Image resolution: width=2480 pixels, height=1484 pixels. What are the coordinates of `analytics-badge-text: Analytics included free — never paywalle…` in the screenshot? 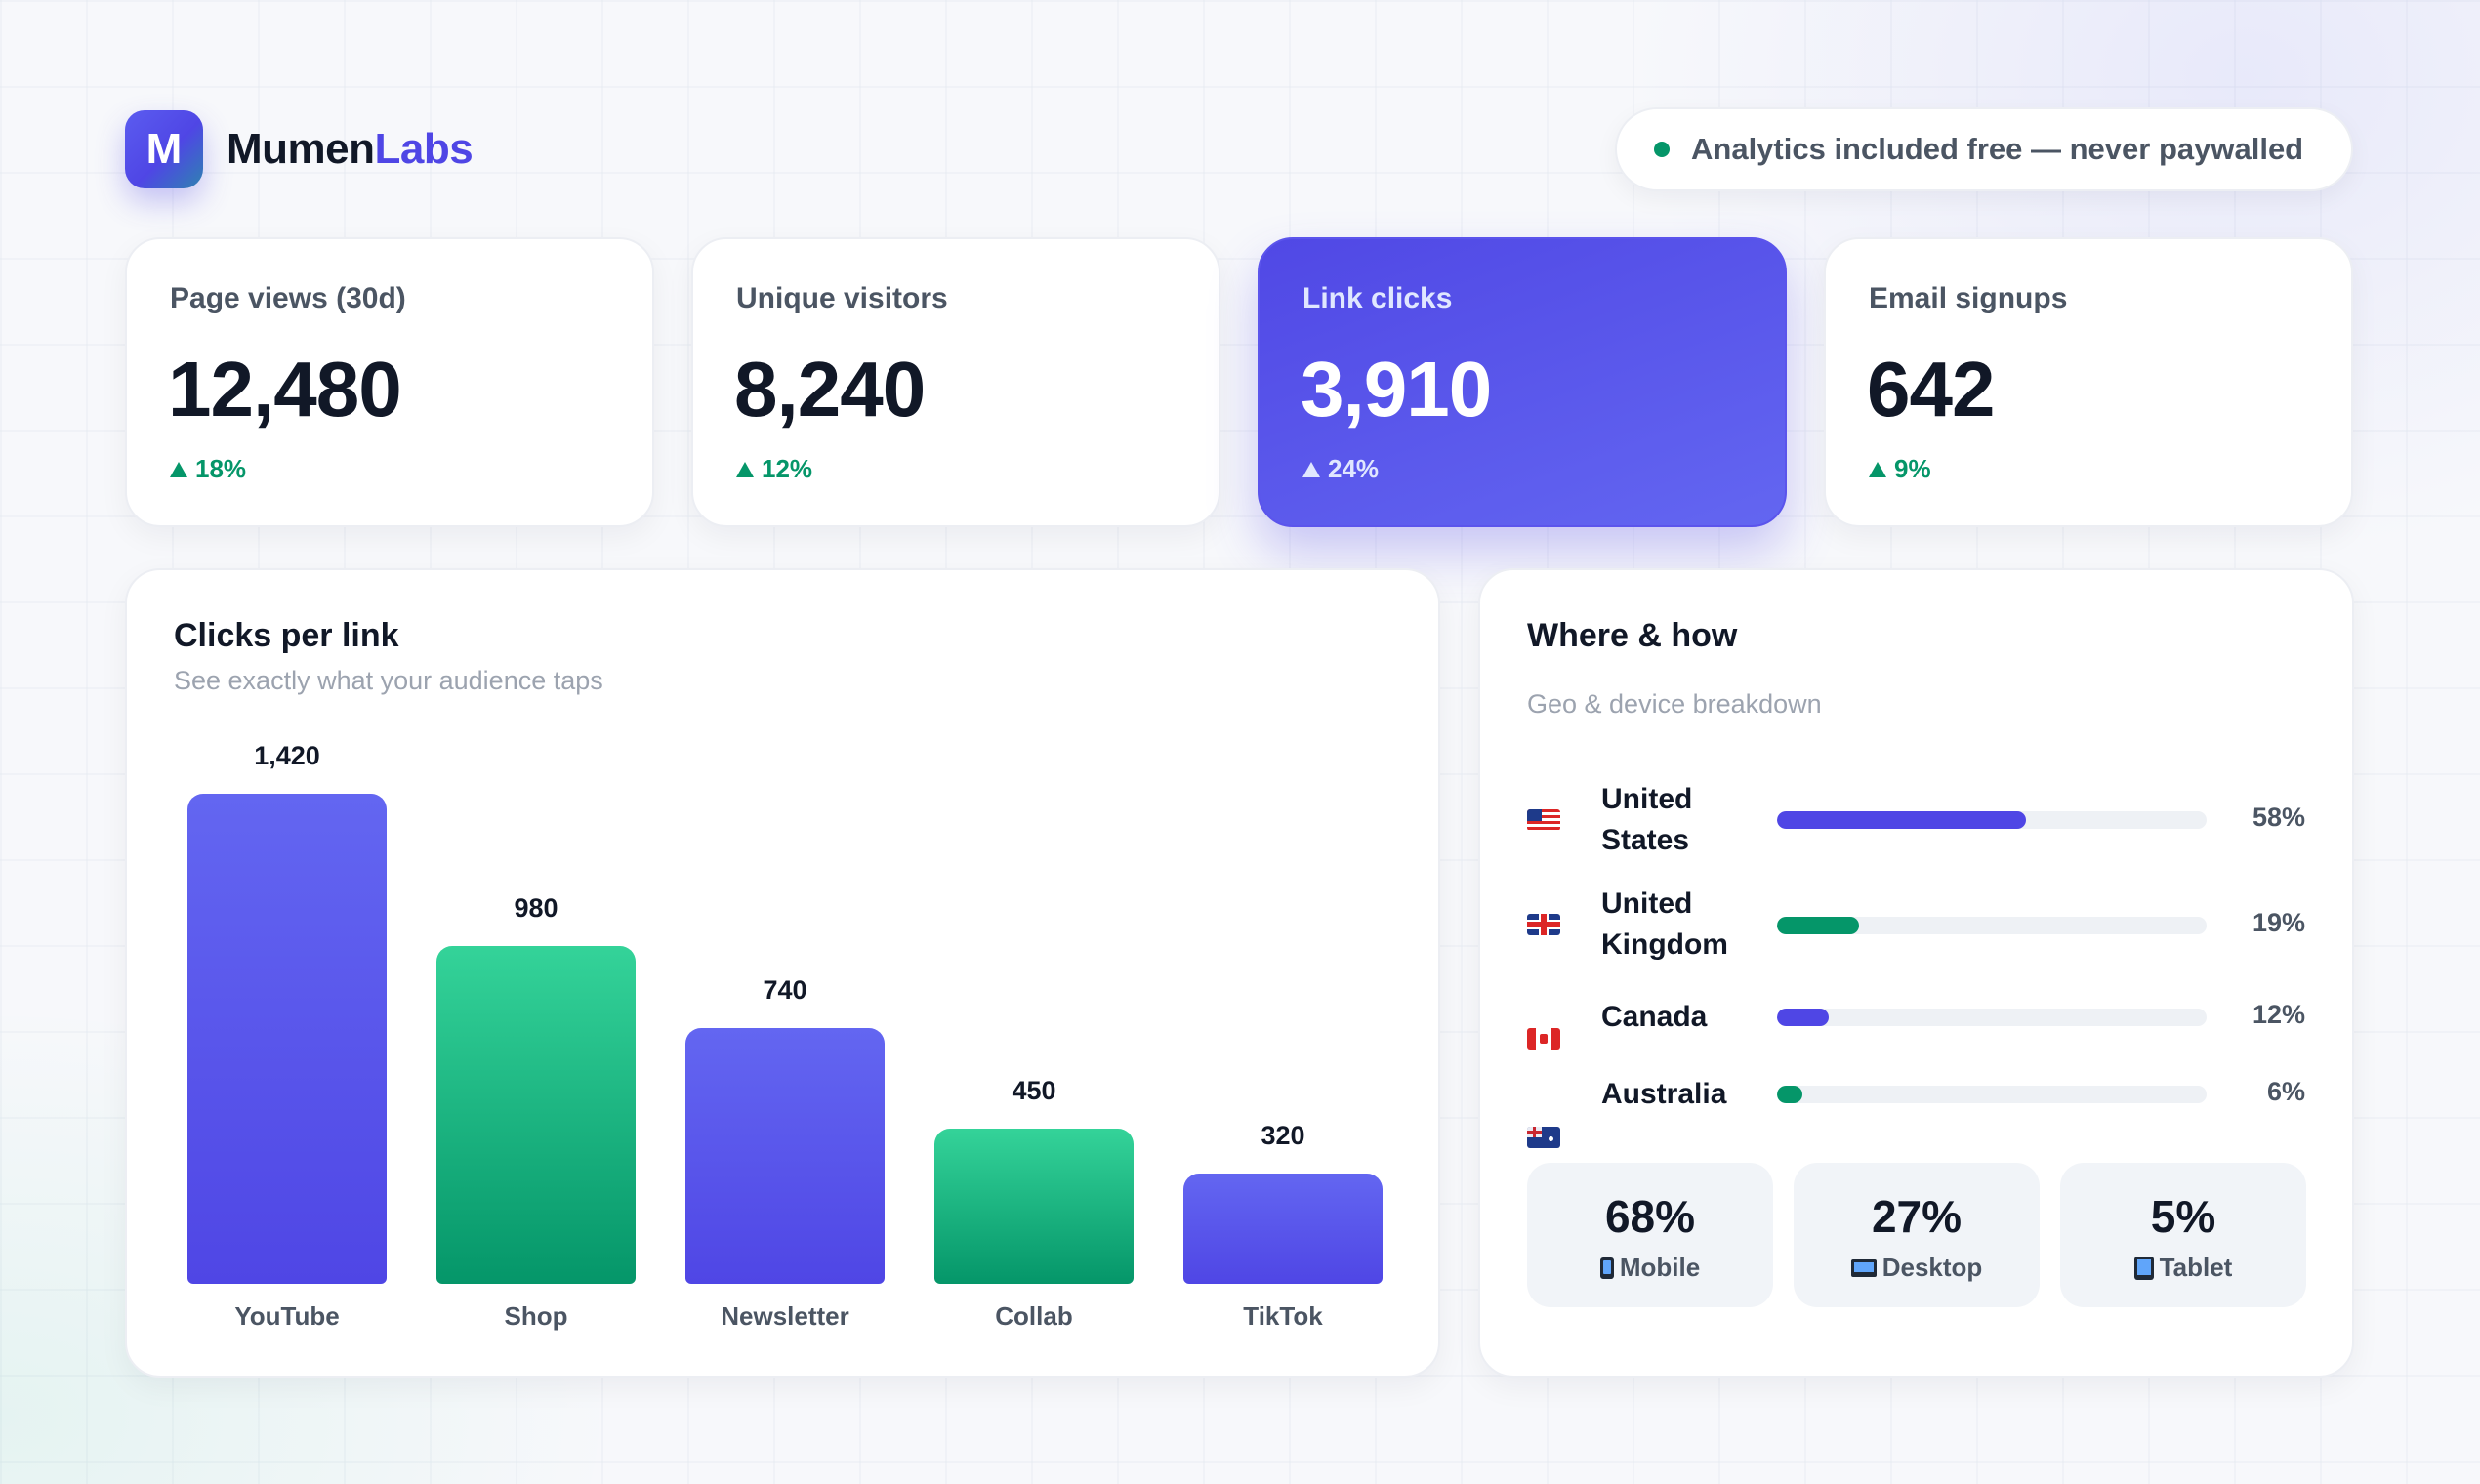 It's located at (1998, 149).